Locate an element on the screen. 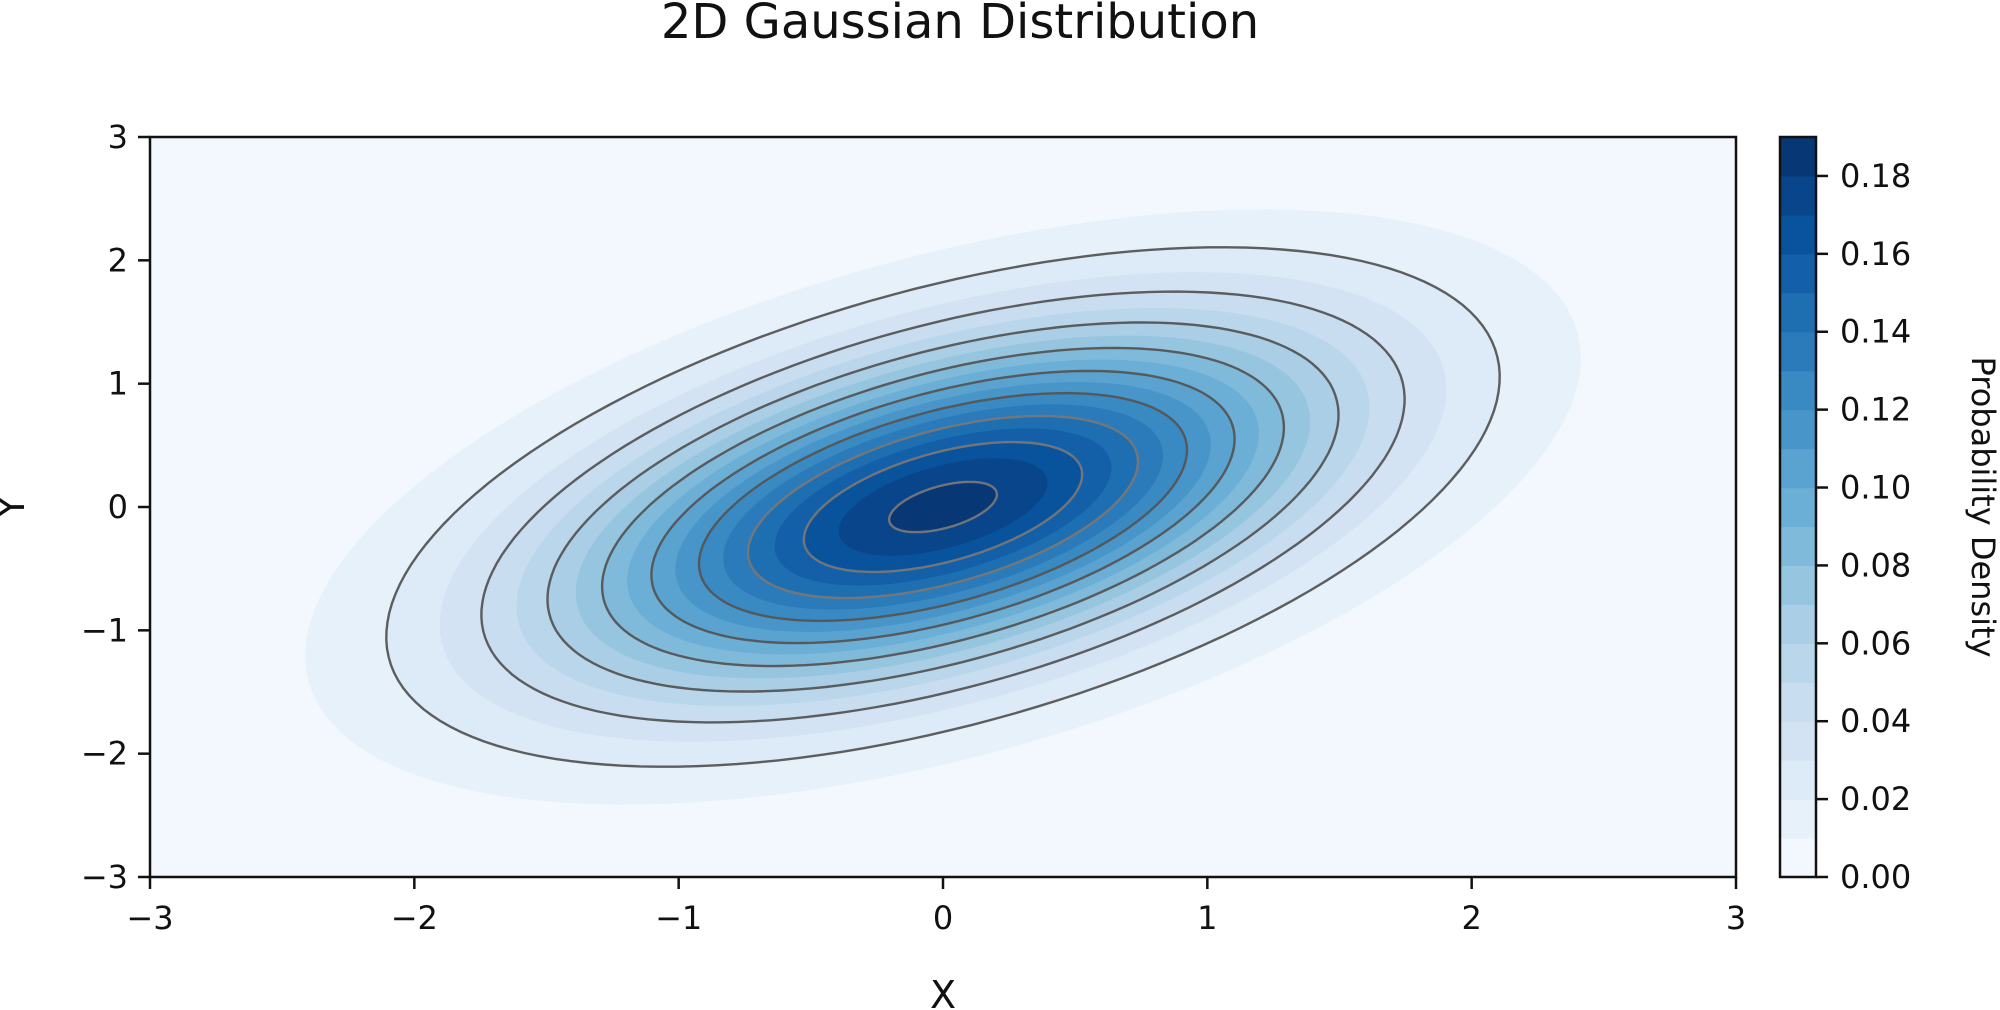 Image resolution: width=2000 pixels, height=1010 pixels. x-axis-label: X is located at coordinates (943, 991).